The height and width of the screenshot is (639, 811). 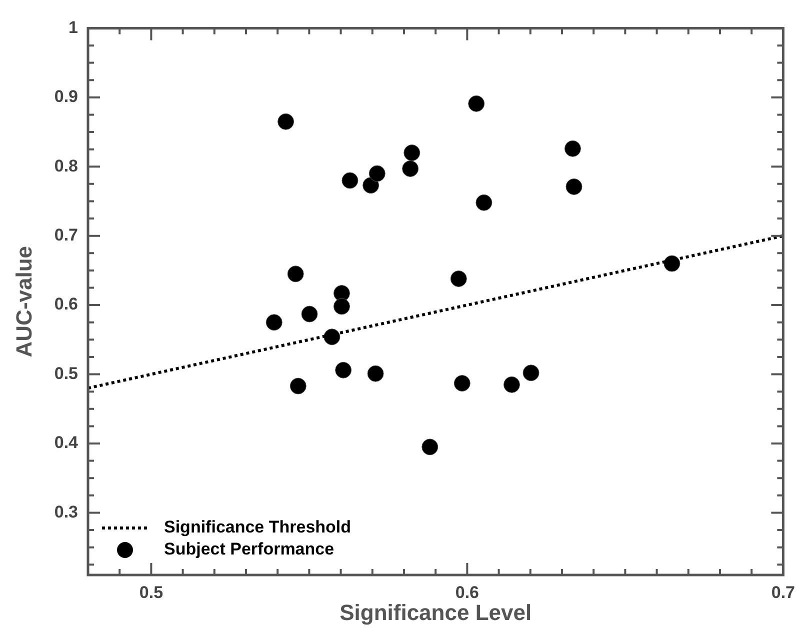 What do you see at coordinates (783, 592) in the screenshot?
I see `x-tick-label: 0.7` at bounding box center [783, 592].